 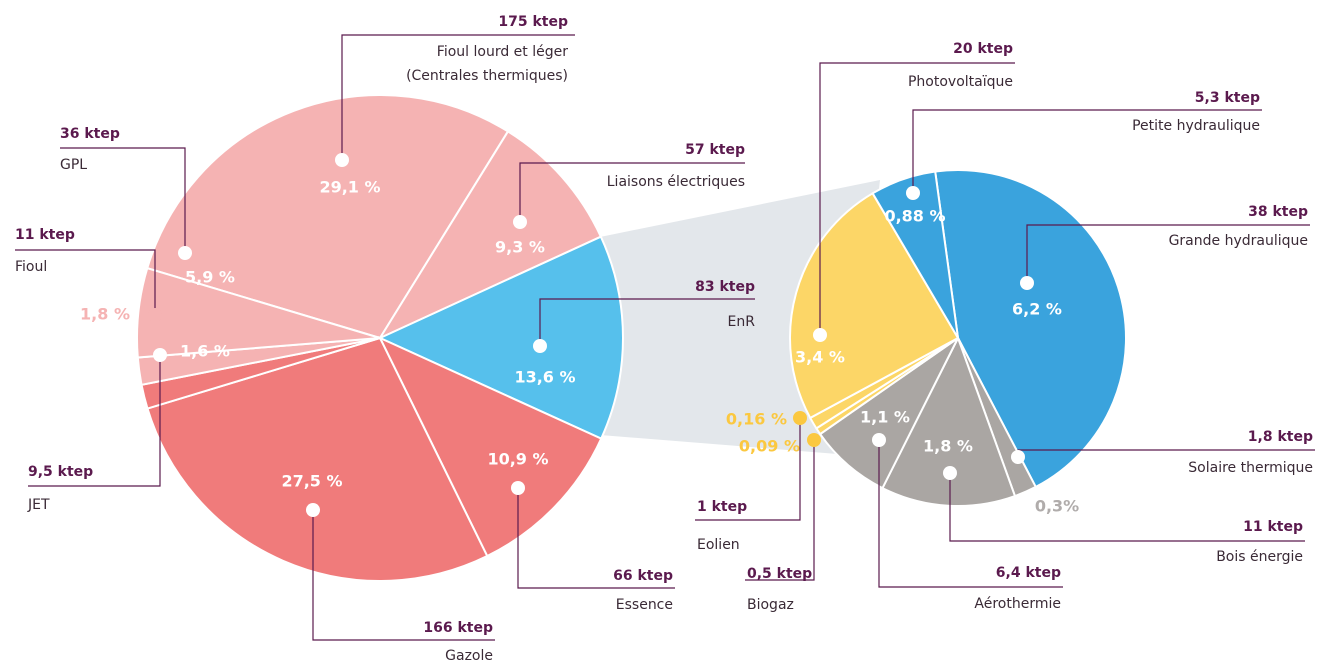 I want to click on percent-label: 27,5 %, so click(x=311, y=481).